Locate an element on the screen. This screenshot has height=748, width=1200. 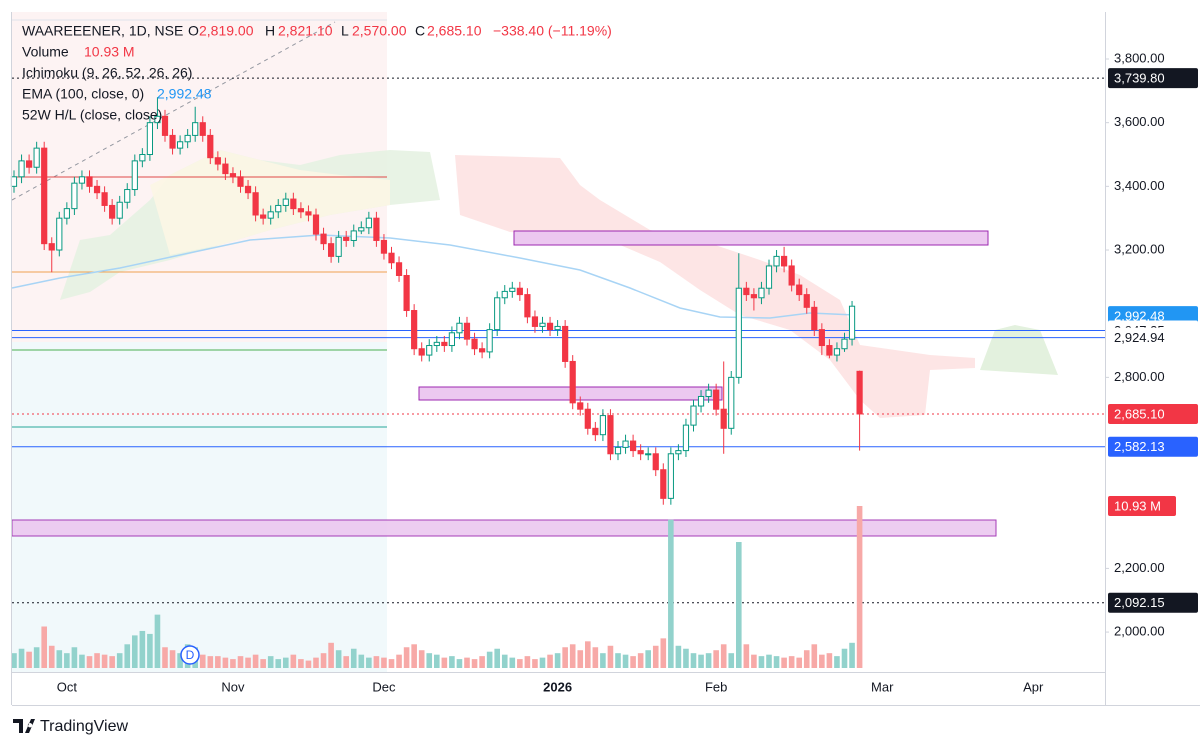
y-tick-label: 2,200.00 is located at coordinates (1139, 567).